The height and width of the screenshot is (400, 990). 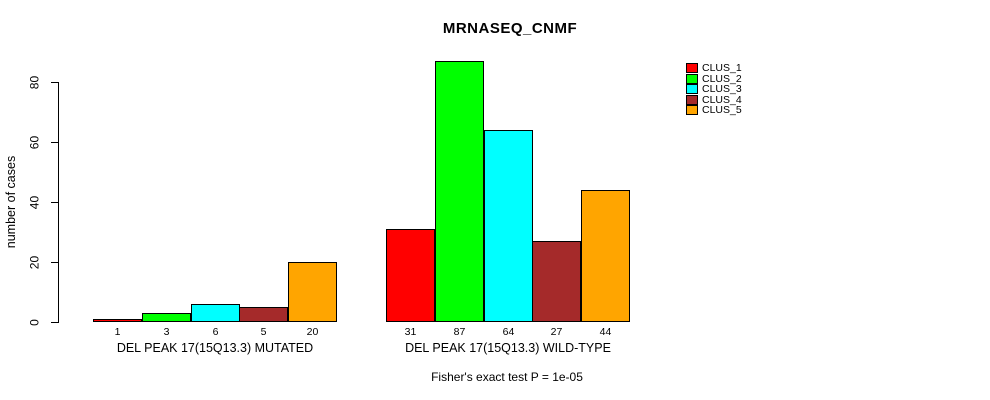 What do you see at coordinates (722, 68) in the screenshot?
I see `legend-label: CLUS_1` at bounding box center [722, 68].